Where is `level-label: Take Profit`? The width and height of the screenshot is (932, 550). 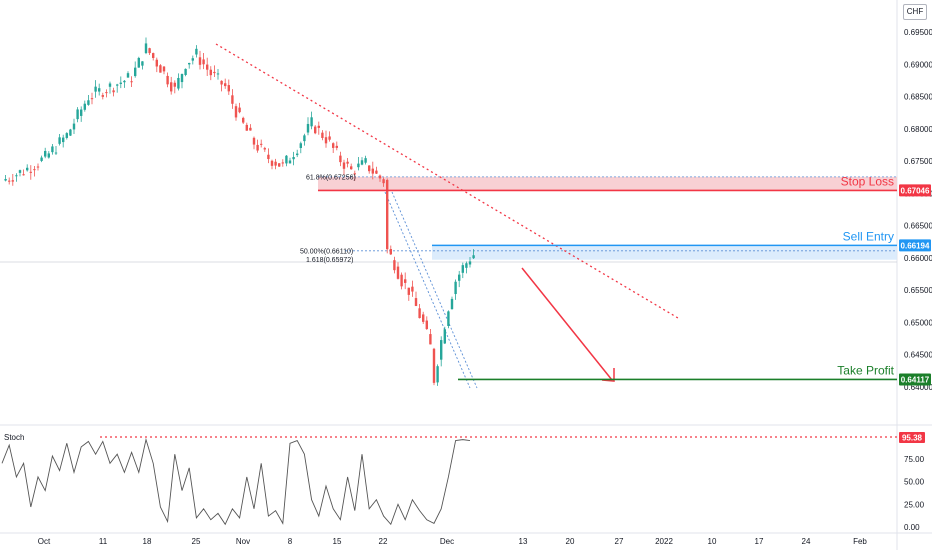
level-label: Take Profit is located at coordinates (865, 370).